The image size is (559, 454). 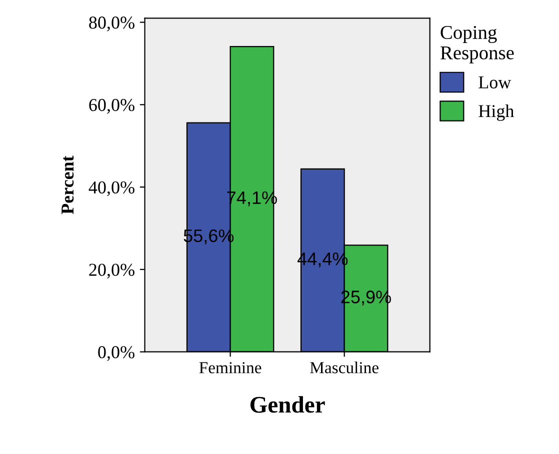 I want to click on x-tick-label: Feminine, so click(x=230, y=368).